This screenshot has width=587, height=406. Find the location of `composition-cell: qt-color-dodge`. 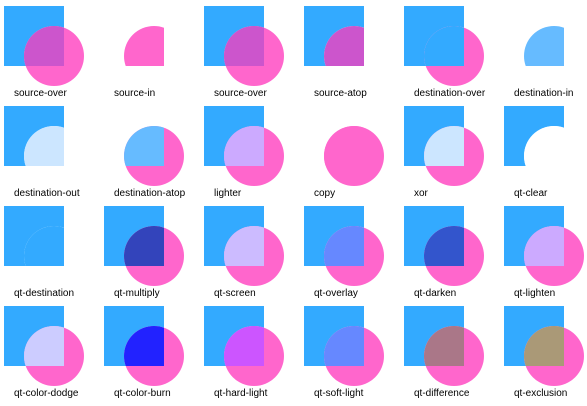

composition-cell: qt-color-dodge is located at coordinates (54, 356).